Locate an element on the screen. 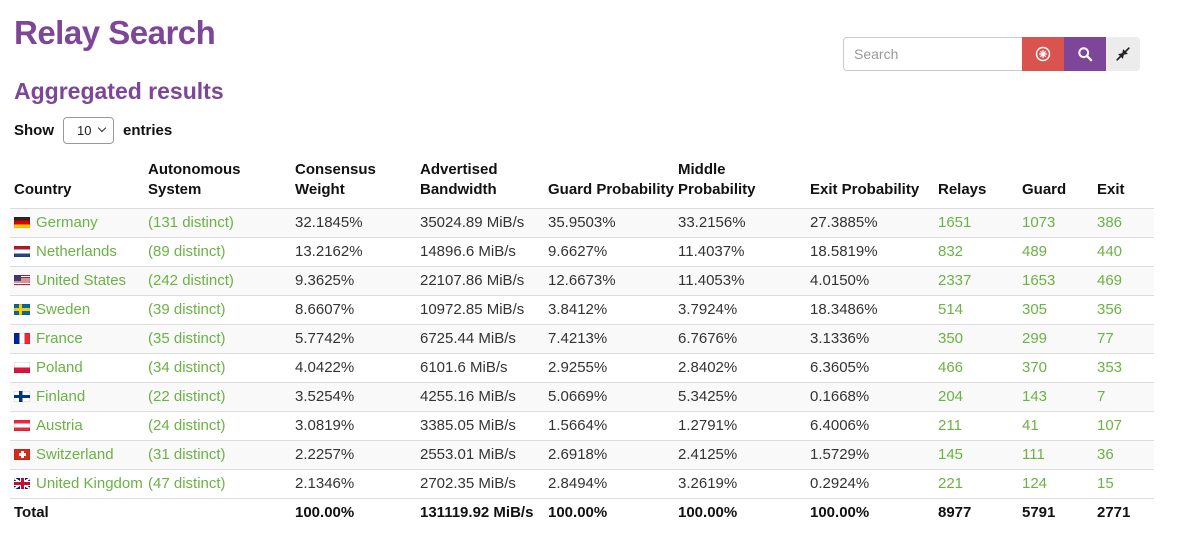 This screenshot has height=547, width=1179. advertised-bandwidth-cell: 14896.6 MiB/s is located at coordinates (480, 251).